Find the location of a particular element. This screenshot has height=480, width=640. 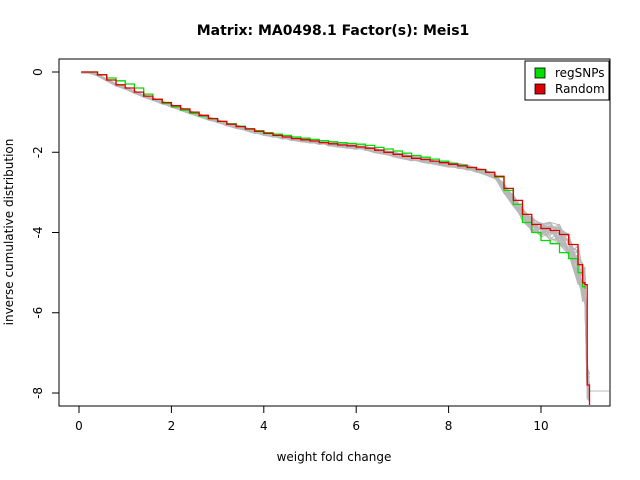

y-tick-label: -4 is located at coordinates (38, 233).